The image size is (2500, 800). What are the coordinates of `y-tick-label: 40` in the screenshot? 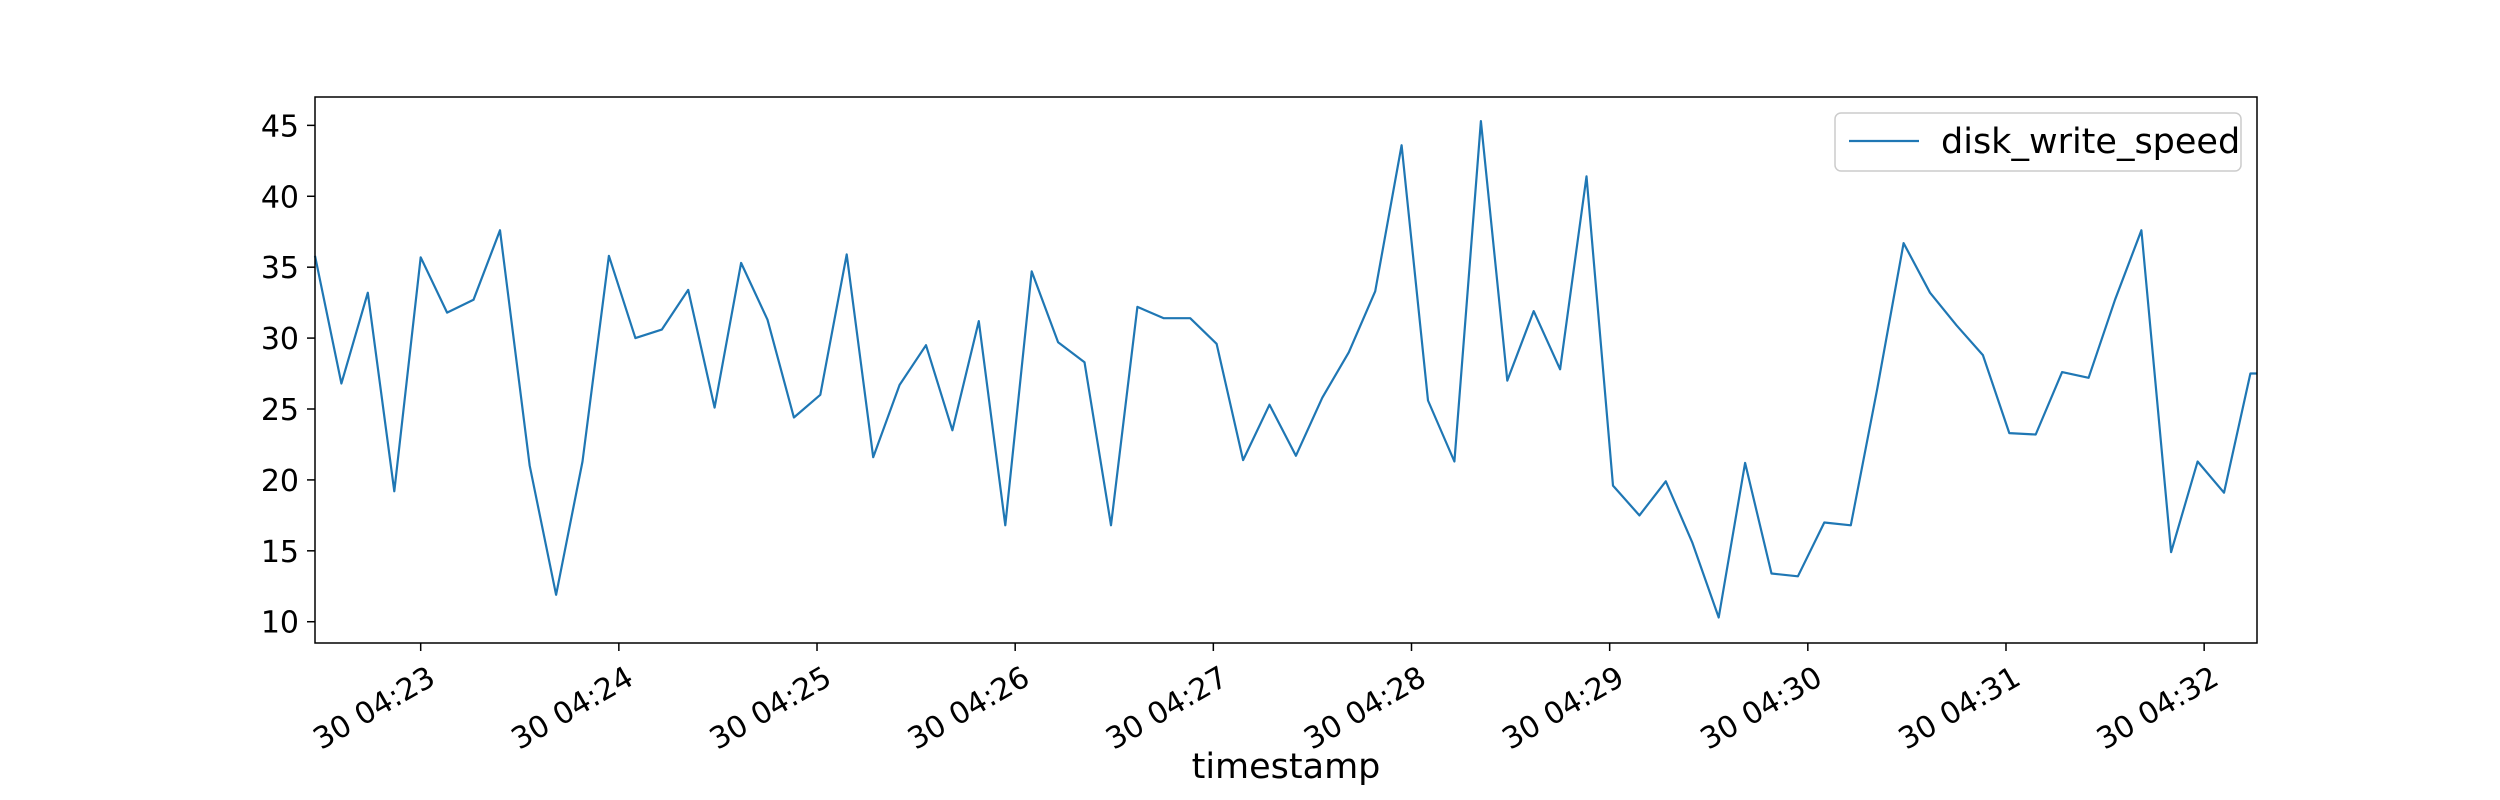 It's located at (280, 197).